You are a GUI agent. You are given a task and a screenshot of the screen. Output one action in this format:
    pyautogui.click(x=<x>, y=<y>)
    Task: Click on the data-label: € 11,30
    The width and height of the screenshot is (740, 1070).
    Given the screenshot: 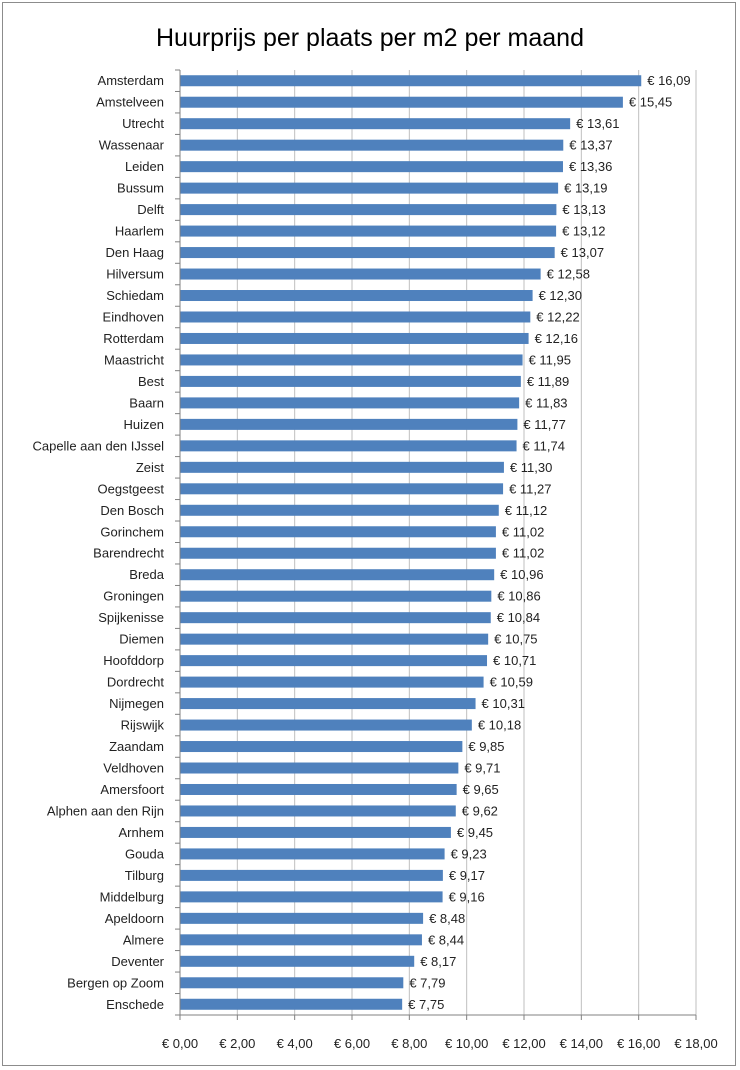 What is the action you would take?
    pyautogui.click(x=531, y=467)
    